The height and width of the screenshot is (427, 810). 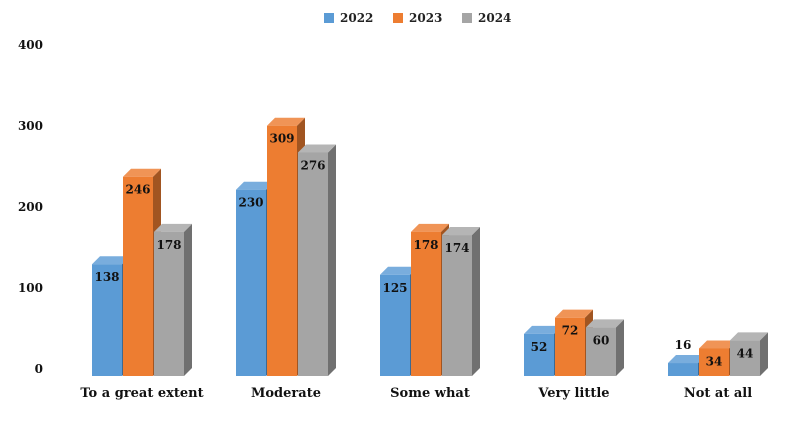 What do you see at coordinates (425, 18) in the screenshot?
I see `legend-label-2023: 2023` at bounding box center [425, 18].